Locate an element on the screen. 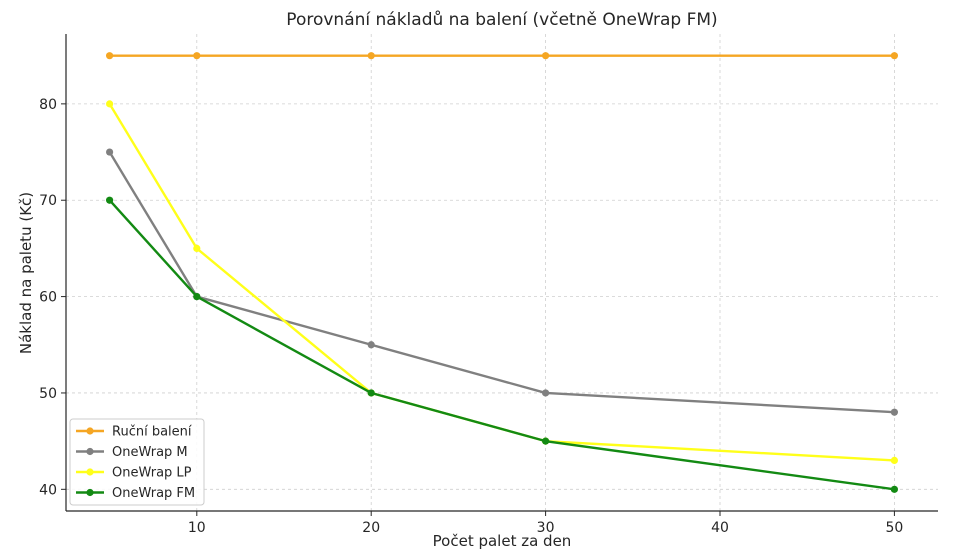 This screenshot has height=553, width=976. x-tick-label: 50 is located at coordinates (894, 528).